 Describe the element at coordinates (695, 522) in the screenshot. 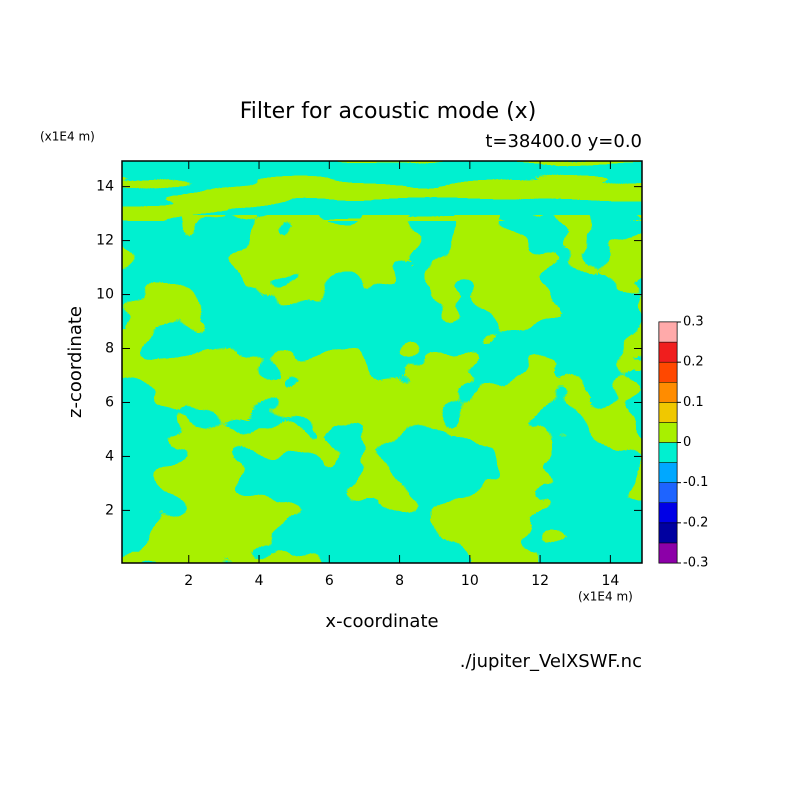

I see `colorbar-tick-label: -0.2` at that location.